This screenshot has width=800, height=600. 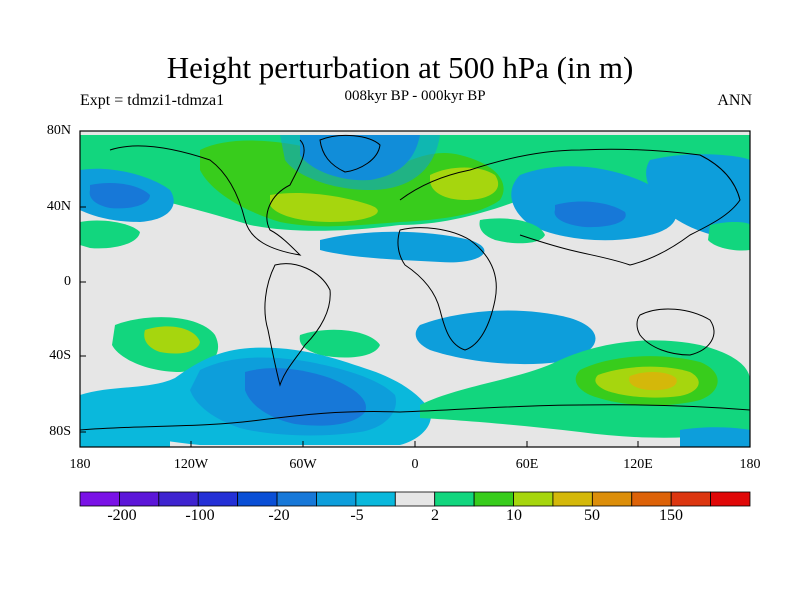 I want to click on lat-label-80n: 80N, so click(x=58, y=130).